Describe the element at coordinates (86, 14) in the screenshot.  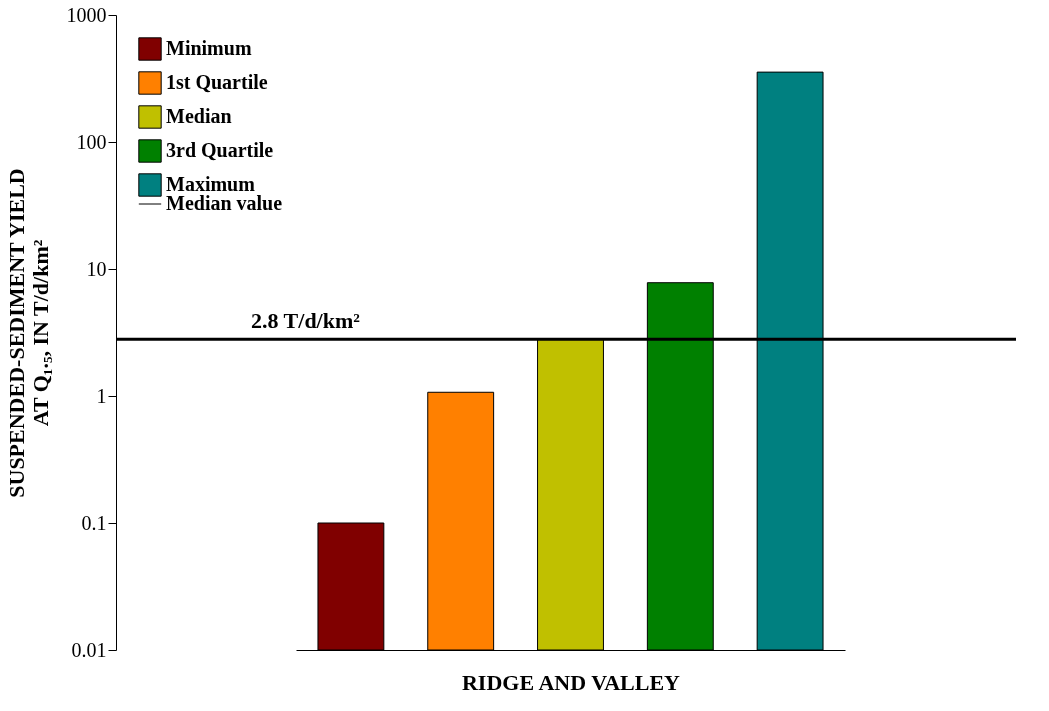
I see `y-tick-label: 1000` at that location.